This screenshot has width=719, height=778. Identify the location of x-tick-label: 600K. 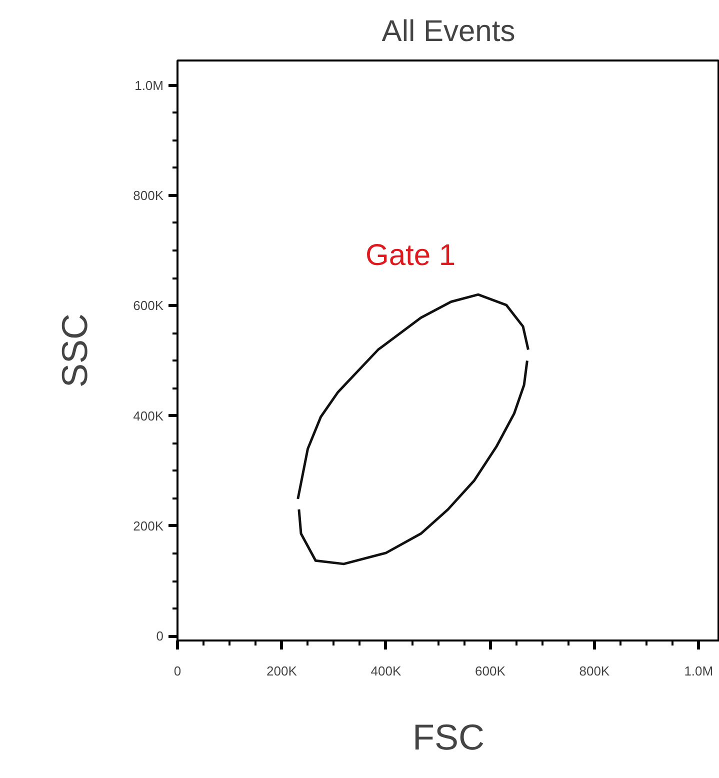
(490, 671).